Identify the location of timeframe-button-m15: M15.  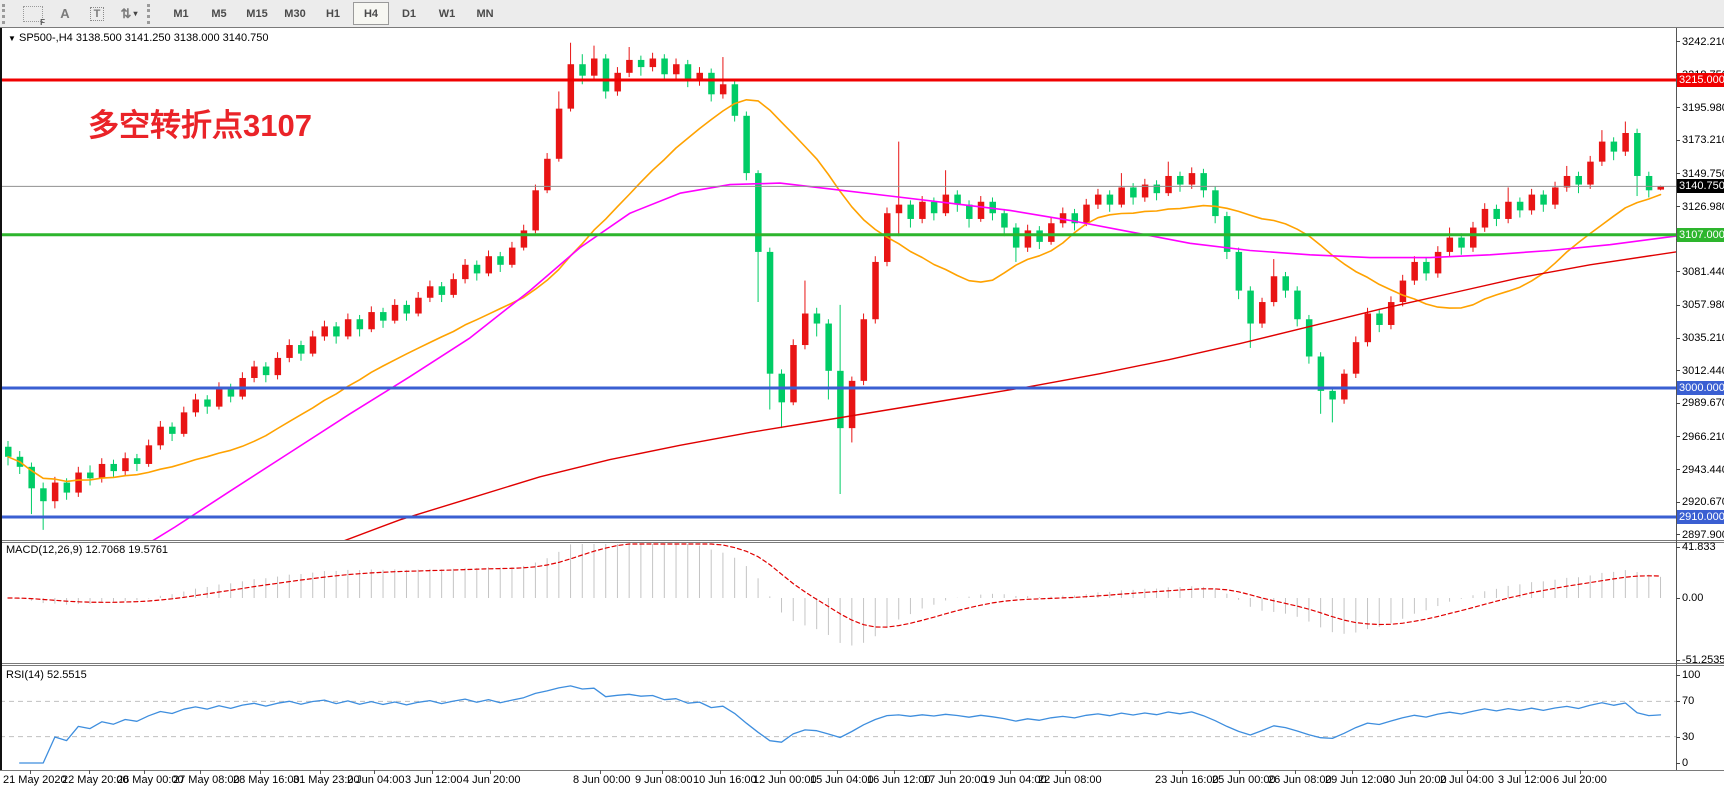
(257, 13).